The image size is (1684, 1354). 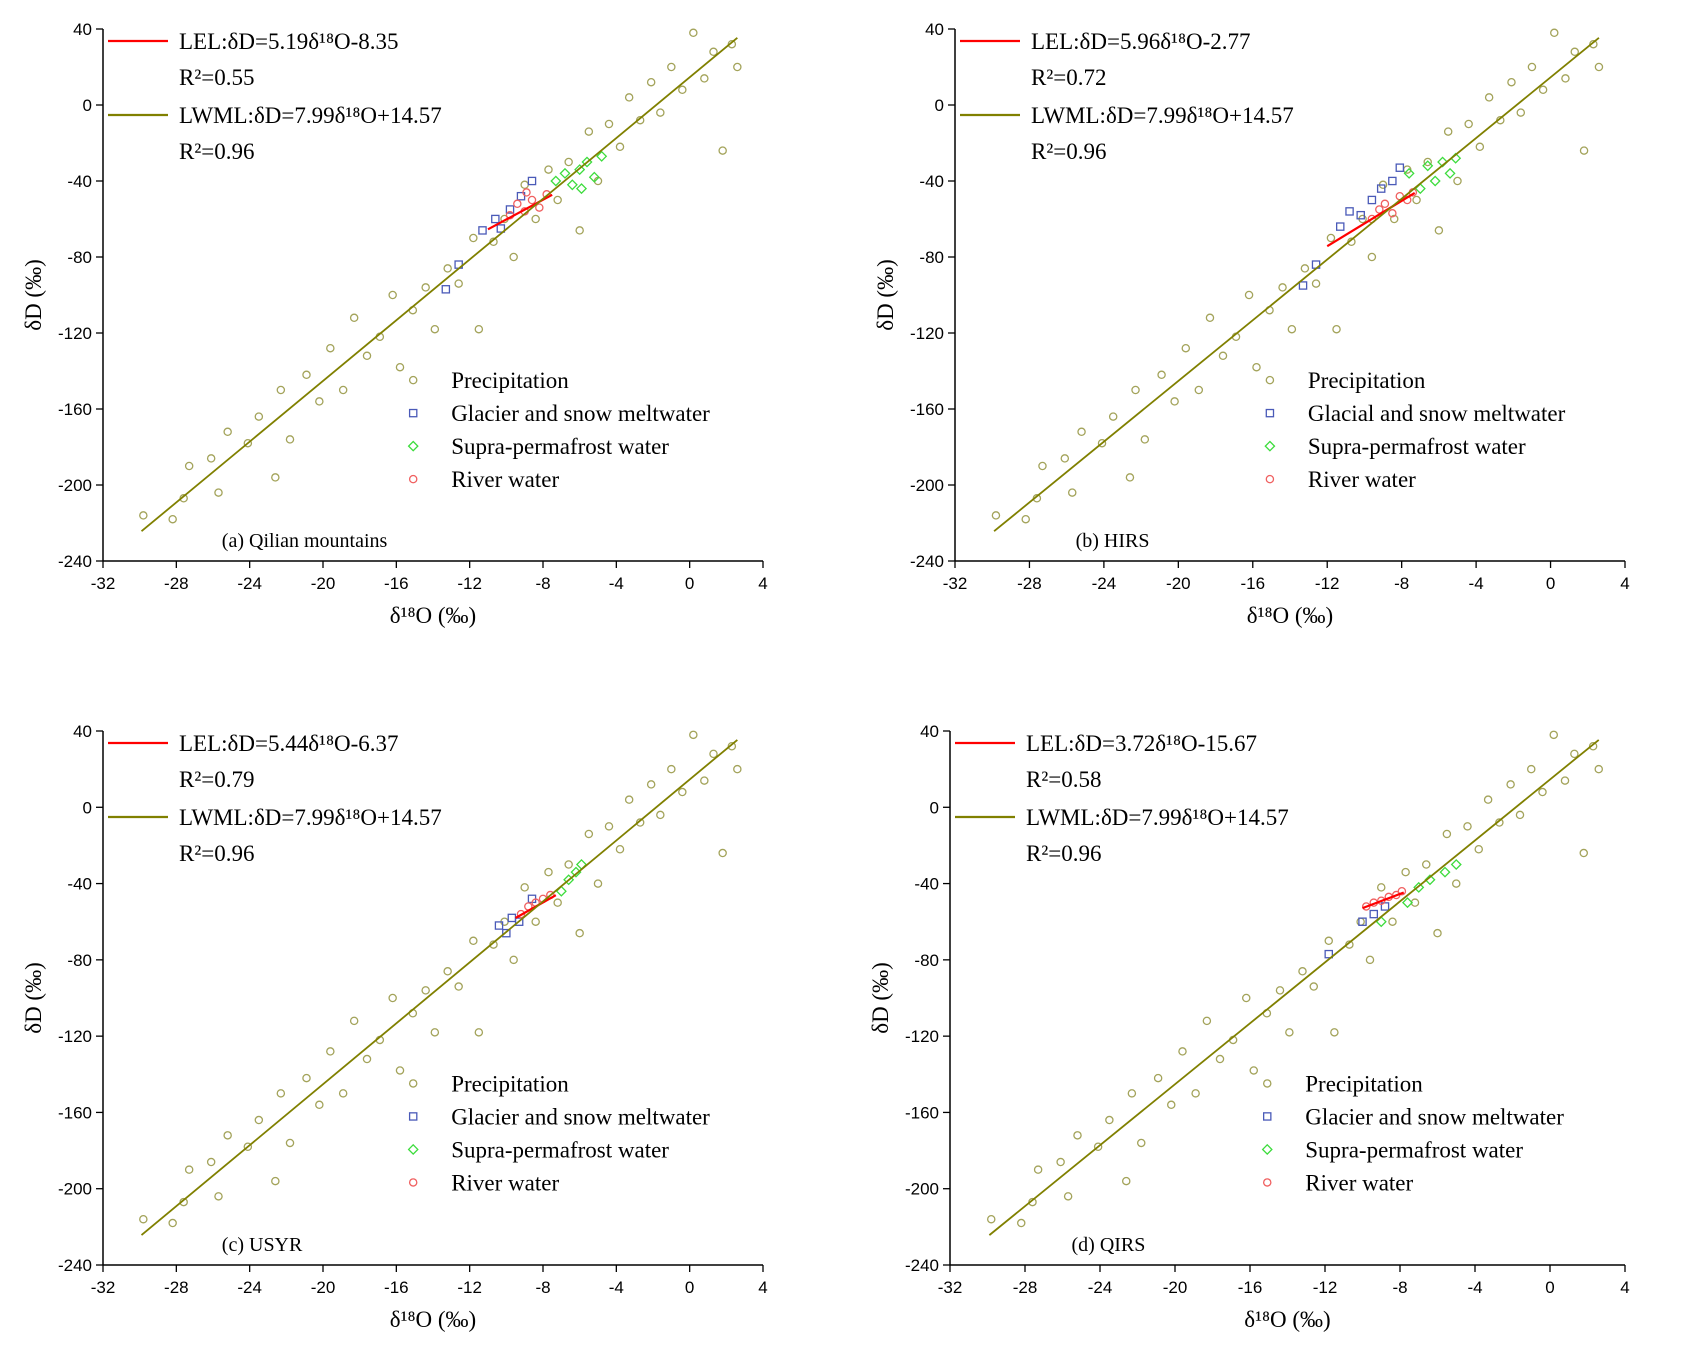 I want to click on r2-label: R²=0.58, so click(x=1063, y=779).